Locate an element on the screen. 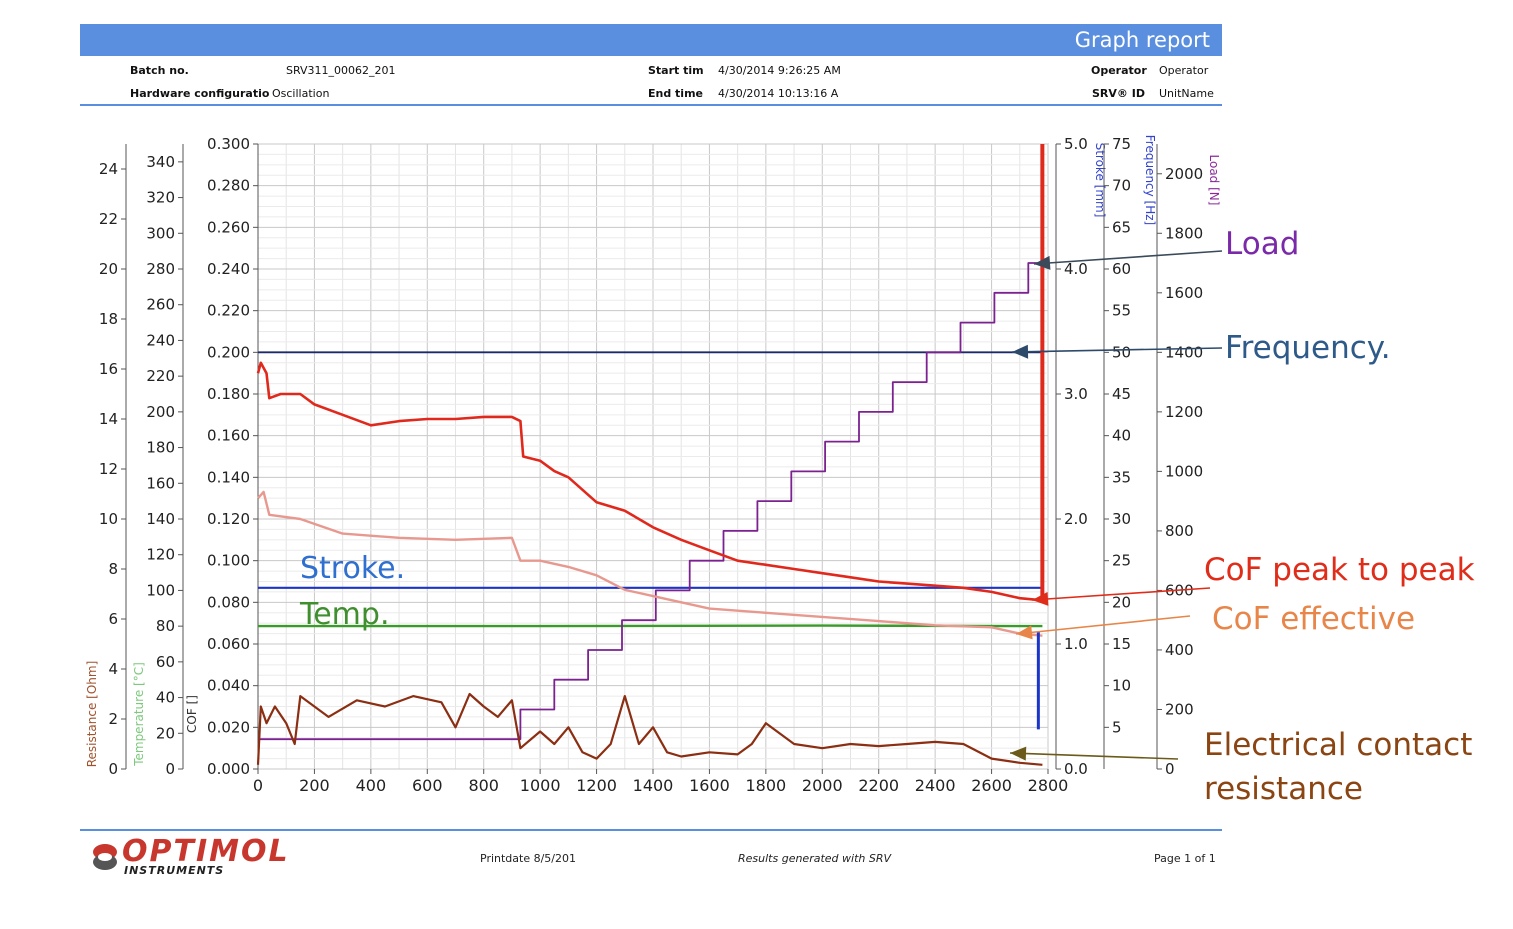 The image size is (1513, 929). temperature-tick-label: 200 is located at coordinates (160, 412).